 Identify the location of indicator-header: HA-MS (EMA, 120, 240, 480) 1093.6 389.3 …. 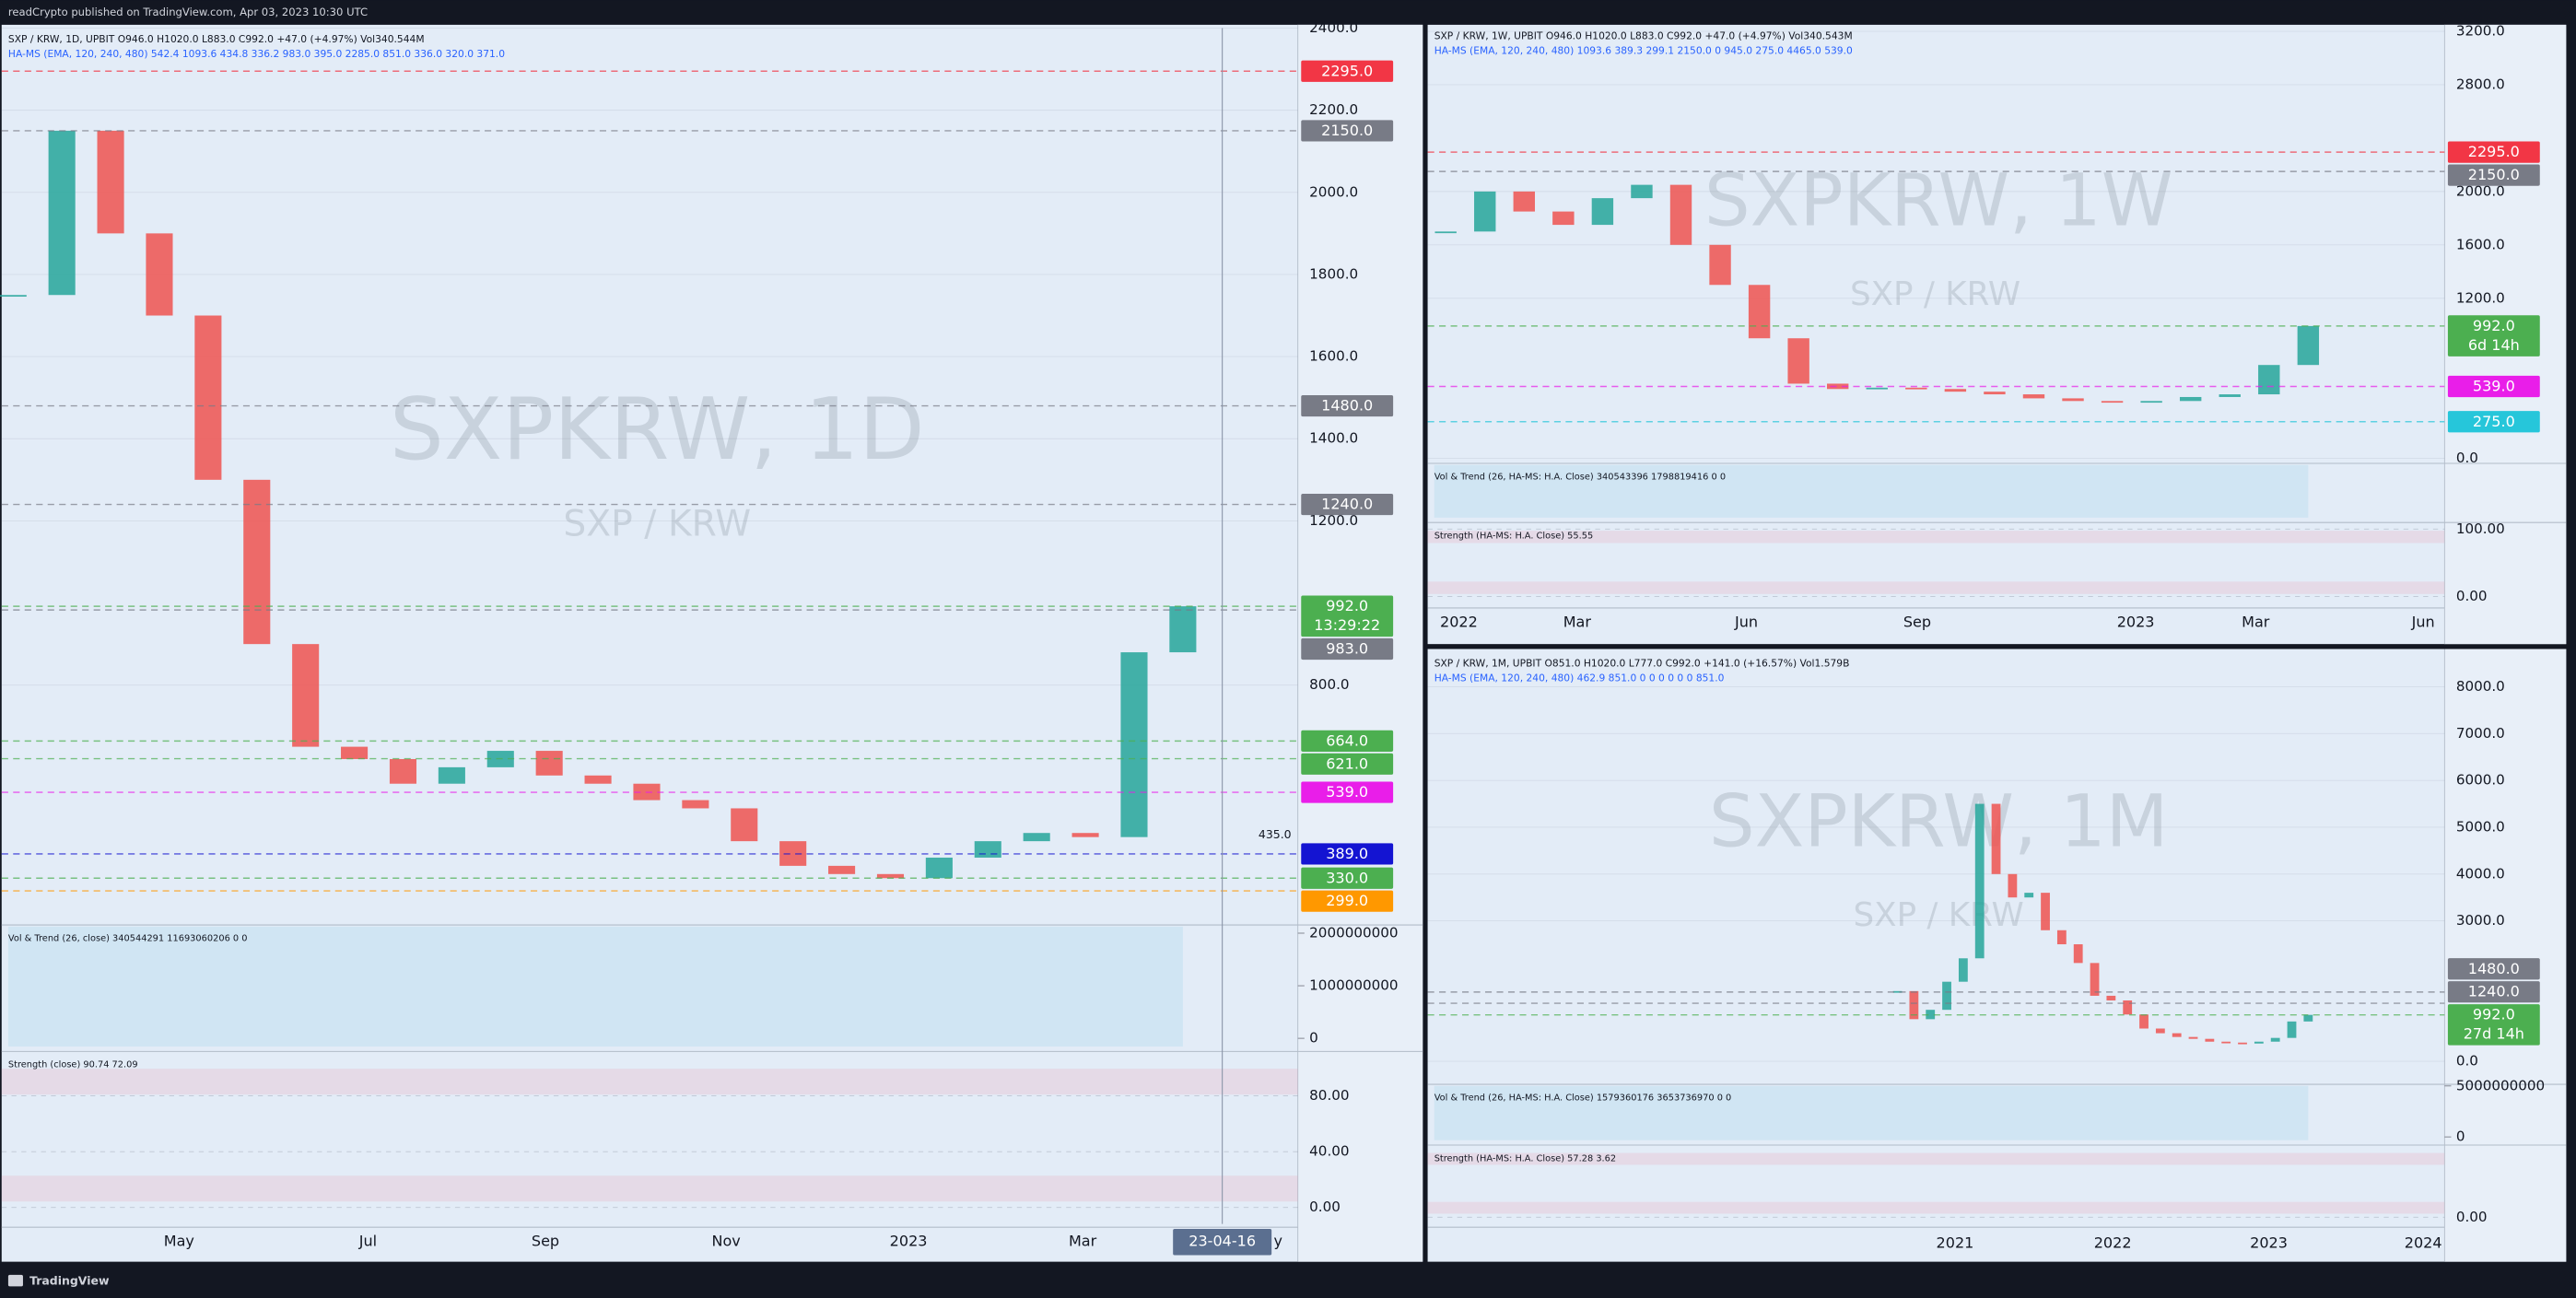
(1643, 50).